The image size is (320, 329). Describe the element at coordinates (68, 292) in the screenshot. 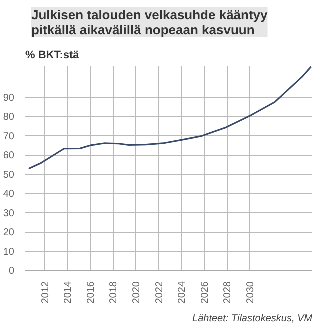

I see `x-tick-label: 2014` at that location.